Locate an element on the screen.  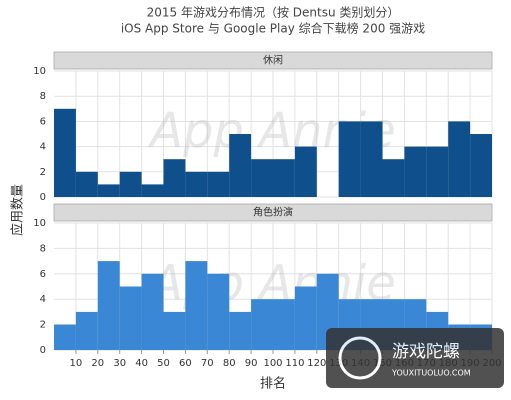
x-tick-label: 30 is located at coordinates (119, 363).